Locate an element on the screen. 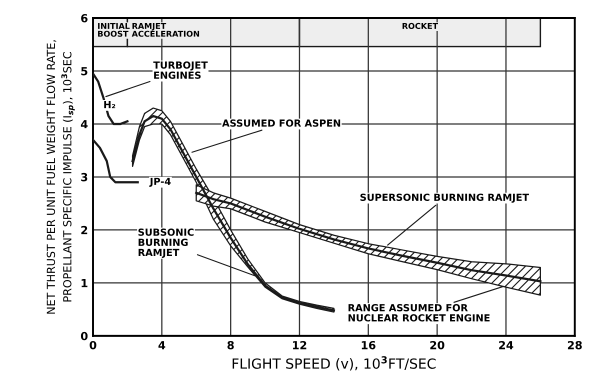 This screenshot has height=383, width=600. band-label: ROCKET is located at coordinates (420, 26).